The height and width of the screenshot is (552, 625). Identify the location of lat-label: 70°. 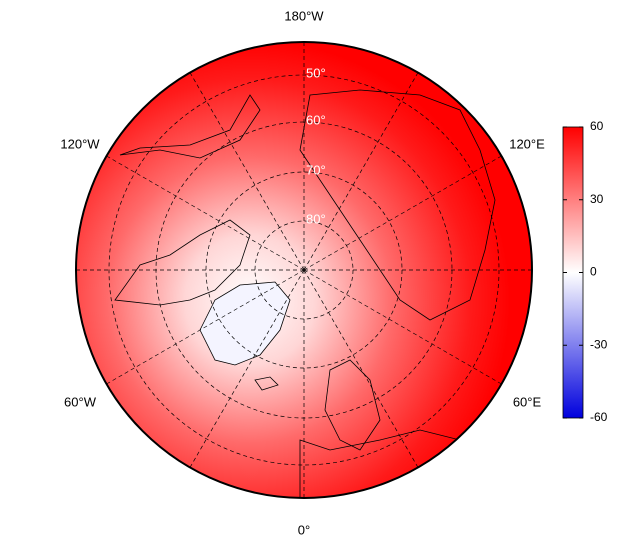
(316, 169).